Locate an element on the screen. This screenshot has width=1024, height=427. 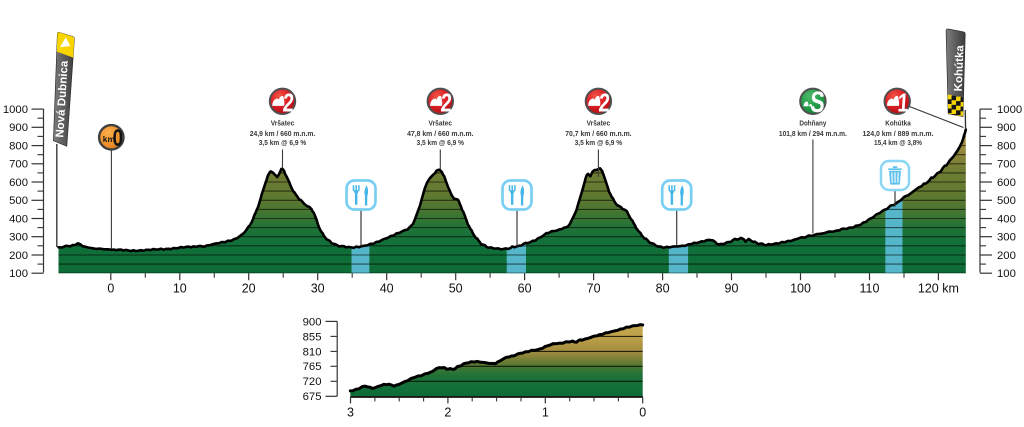
svg-text: 810 is located at coordinates (312, 352).